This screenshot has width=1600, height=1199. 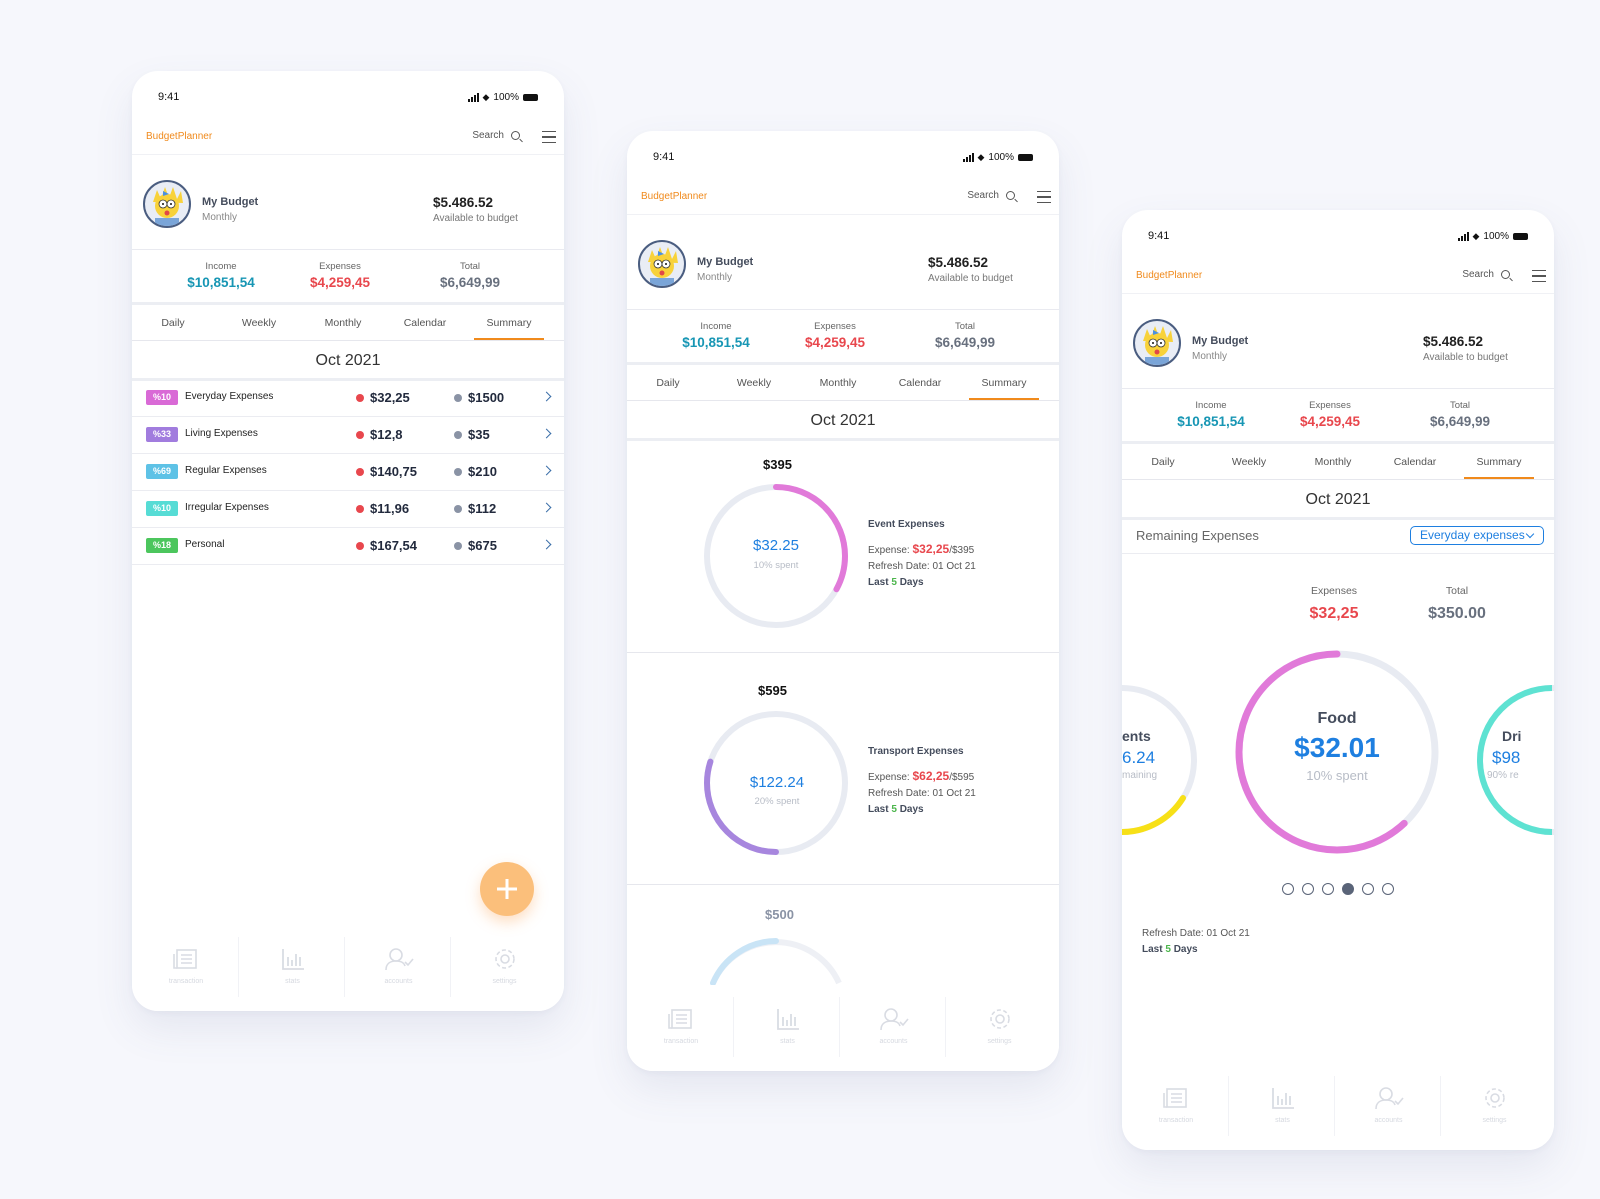 I want to click on list-item: %33 Living Expenses $12,8 $35, so click(x=348, y=435).